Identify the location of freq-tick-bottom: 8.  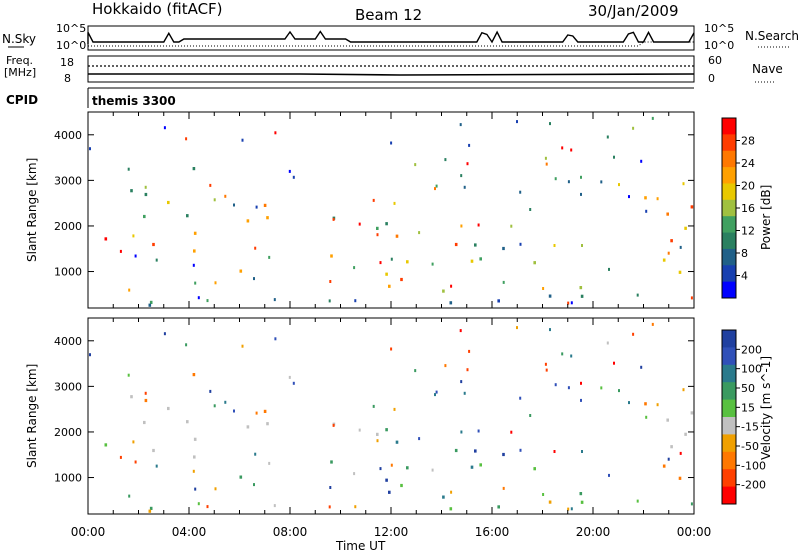
(67, 78).